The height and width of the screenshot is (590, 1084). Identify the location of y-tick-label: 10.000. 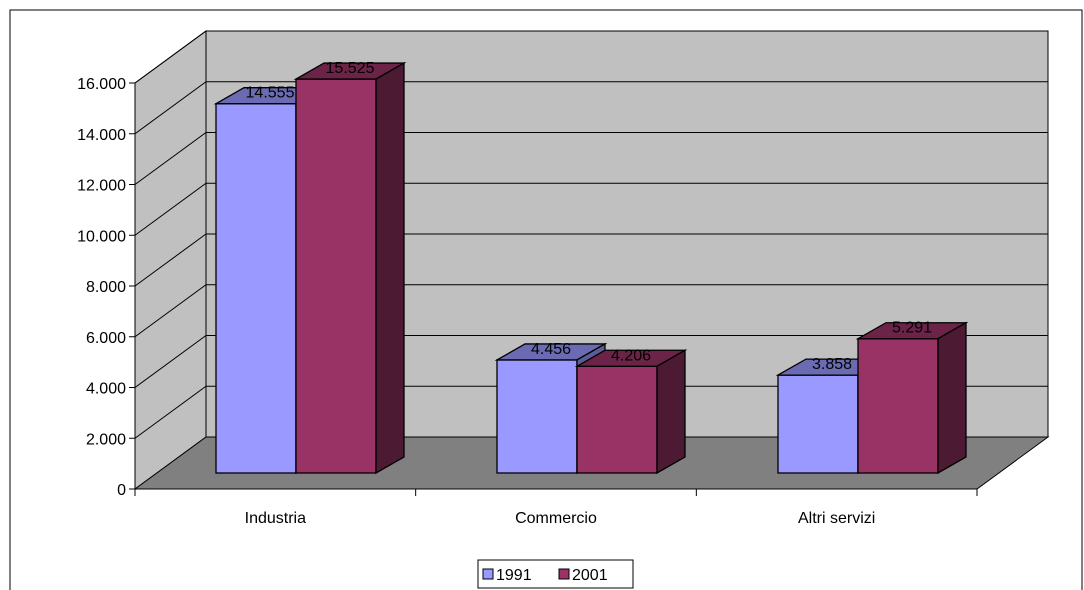
(101, 236).